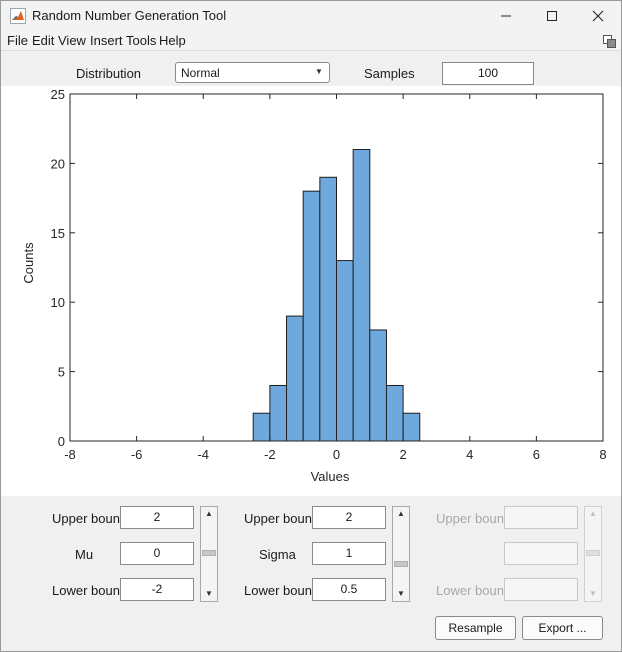  Describe the element at coordinates (474, 518) in the screenshot. I see `col3-upper-bound-label: Upper bound` at that location.